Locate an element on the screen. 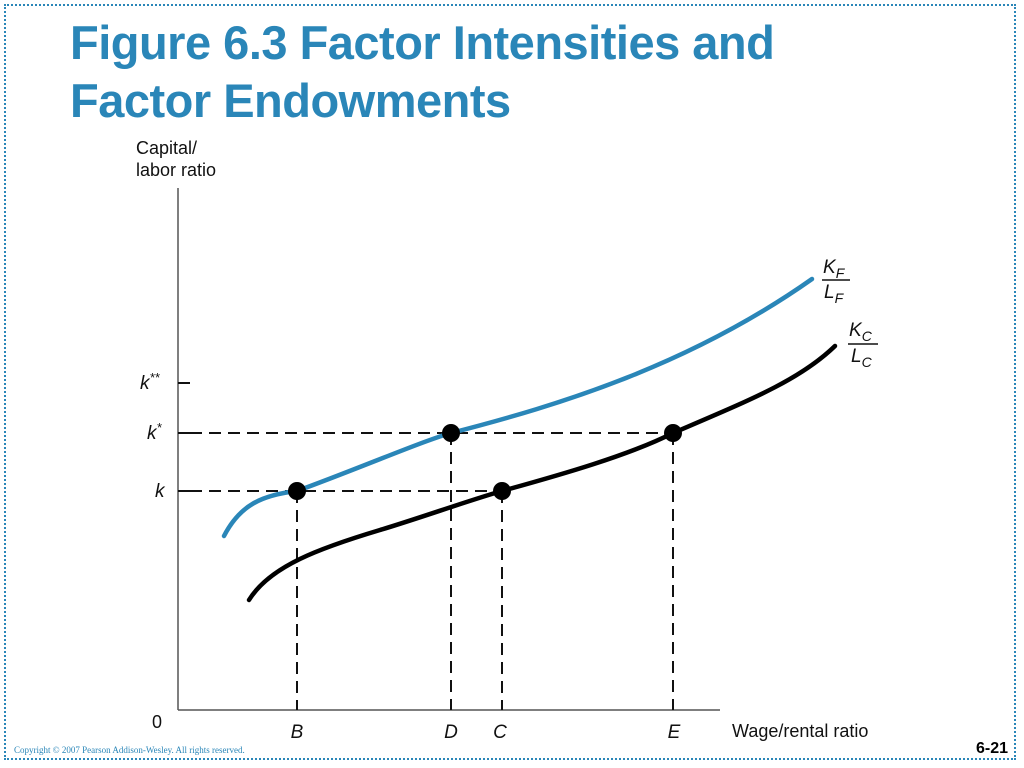 This screenshot has height=768, width=1024. y-tick-label-k-double-star: k** is located at coordinates (150, 382).